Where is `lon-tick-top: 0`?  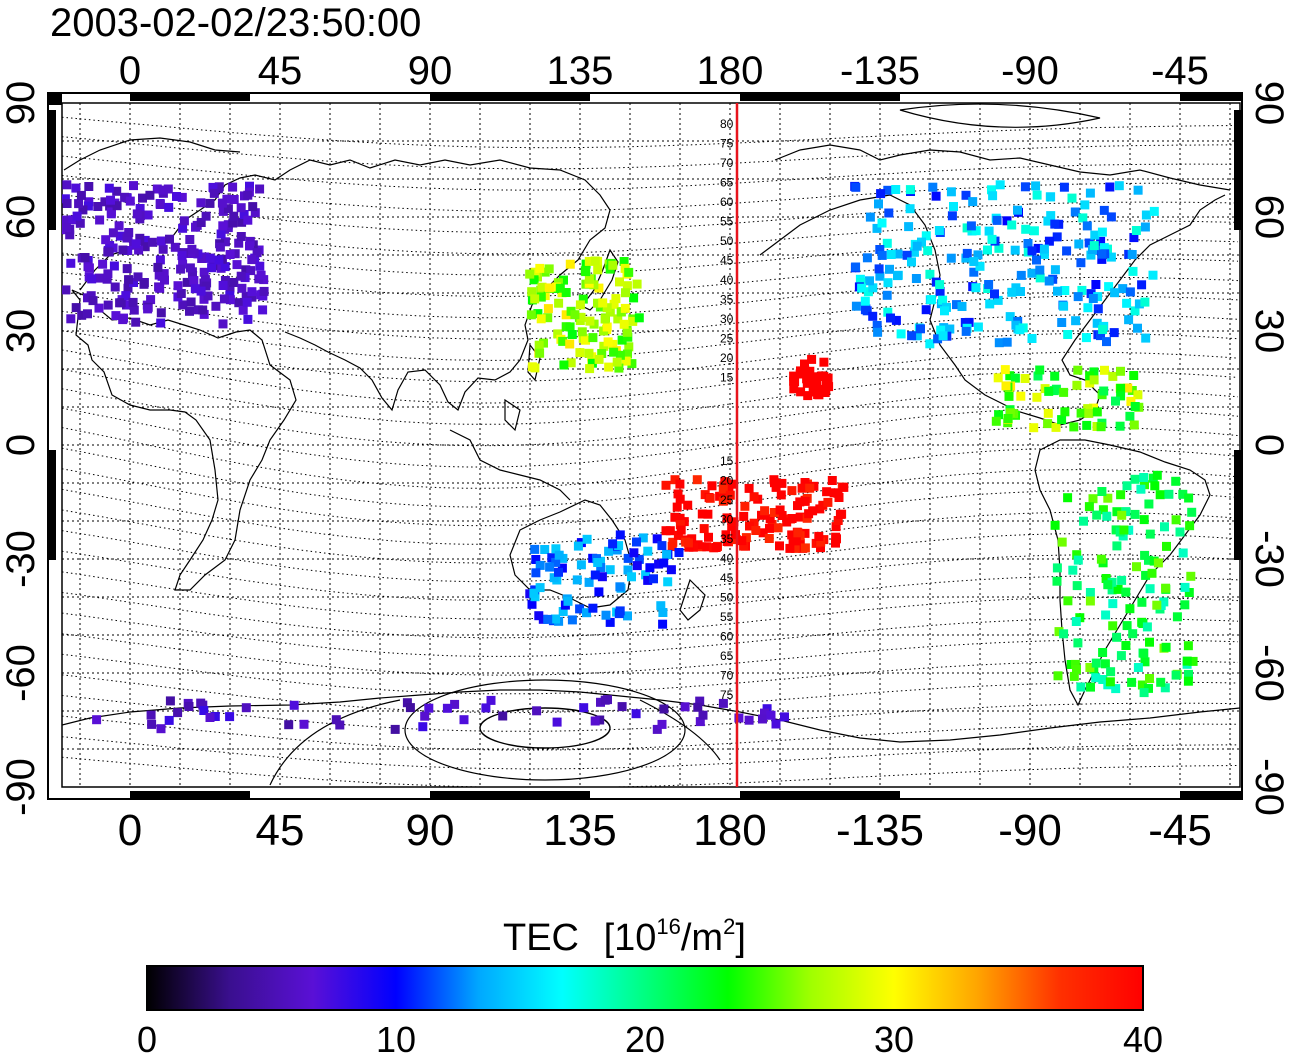
lon-tick-top: 0 is located at coordinates (130, 71).